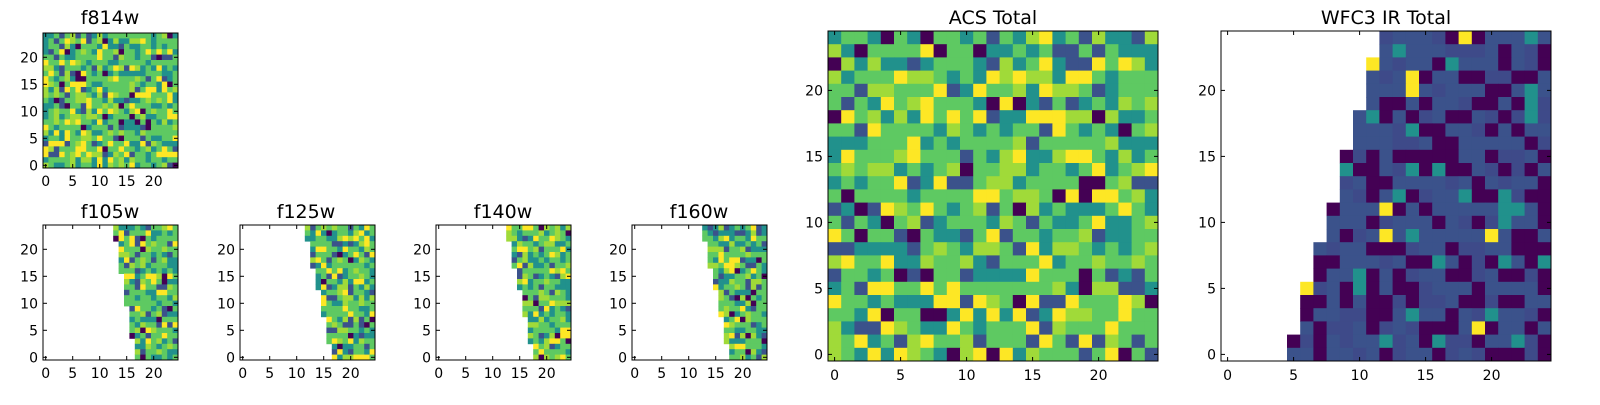 This screenshot has height=405, width=1600. I want to click on x-tick-label: 10, so click(689, 374).